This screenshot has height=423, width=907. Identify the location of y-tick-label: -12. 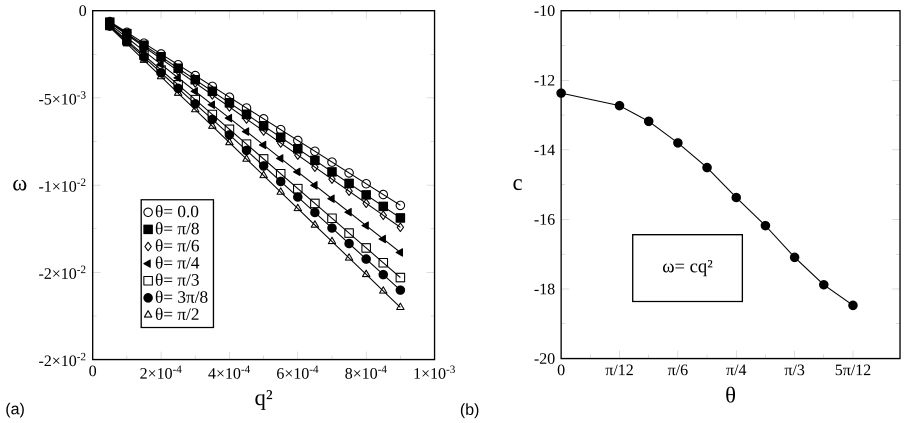
(544, 80).